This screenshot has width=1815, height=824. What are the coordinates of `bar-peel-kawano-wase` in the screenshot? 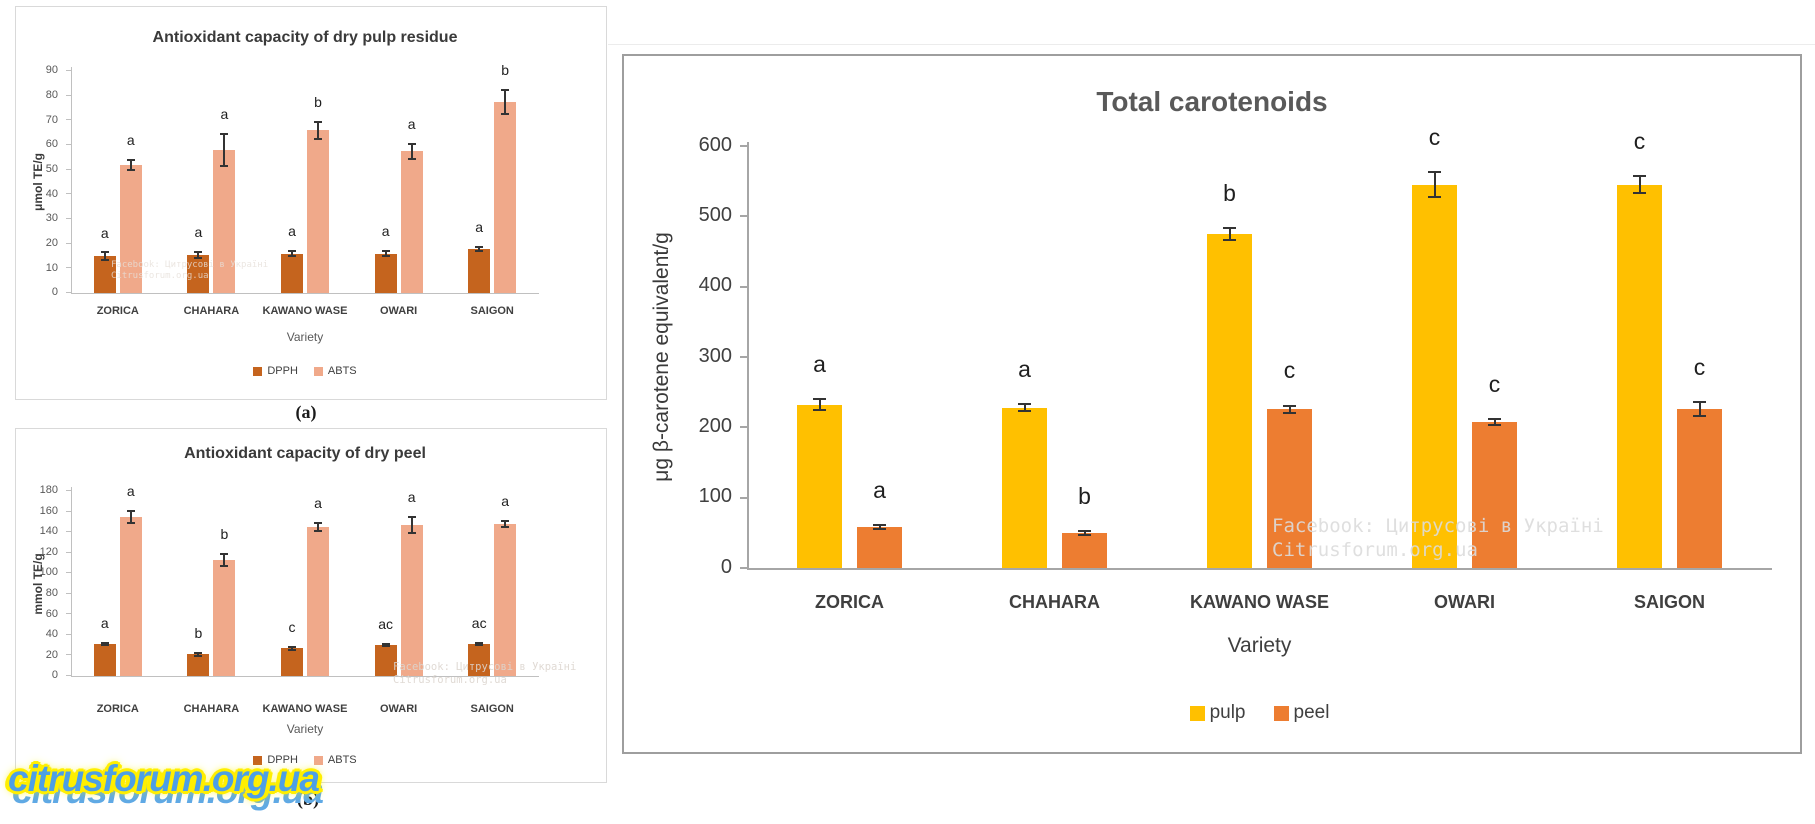 It's located at (1289, 488).